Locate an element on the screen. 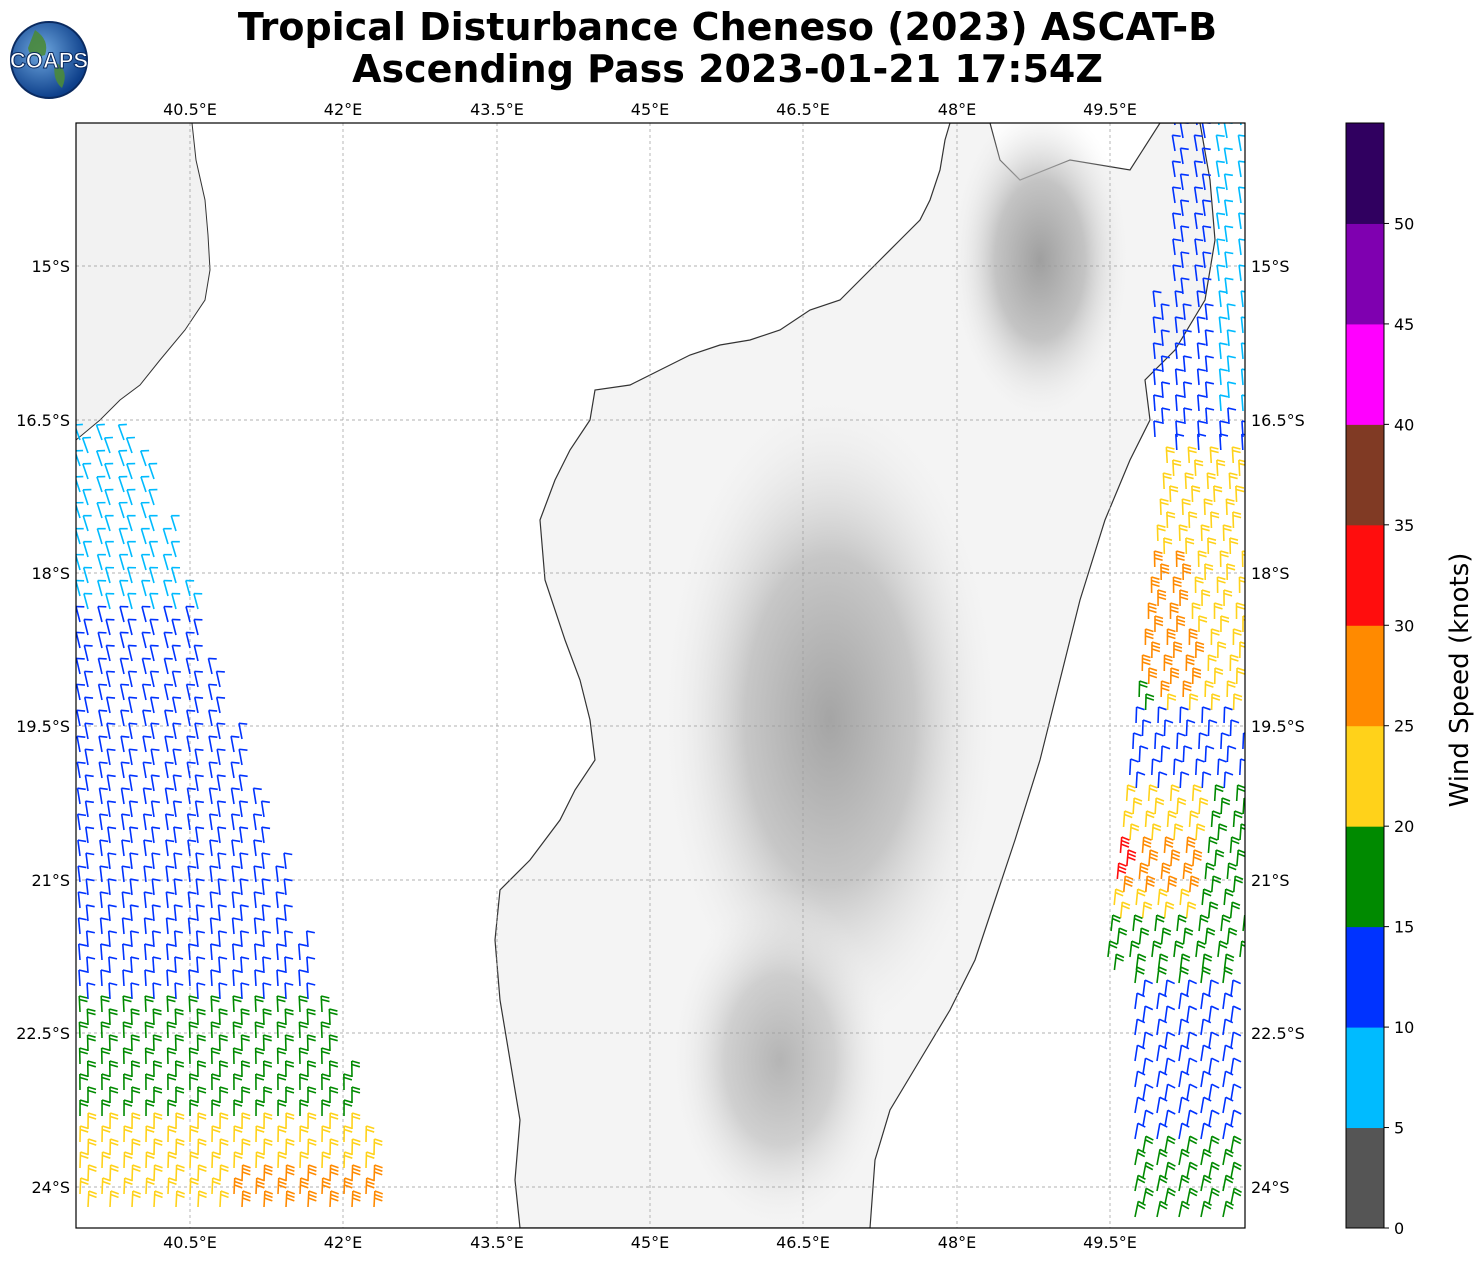  lon-tick-label: 46.5°E is located at coordinates (803, 1242).